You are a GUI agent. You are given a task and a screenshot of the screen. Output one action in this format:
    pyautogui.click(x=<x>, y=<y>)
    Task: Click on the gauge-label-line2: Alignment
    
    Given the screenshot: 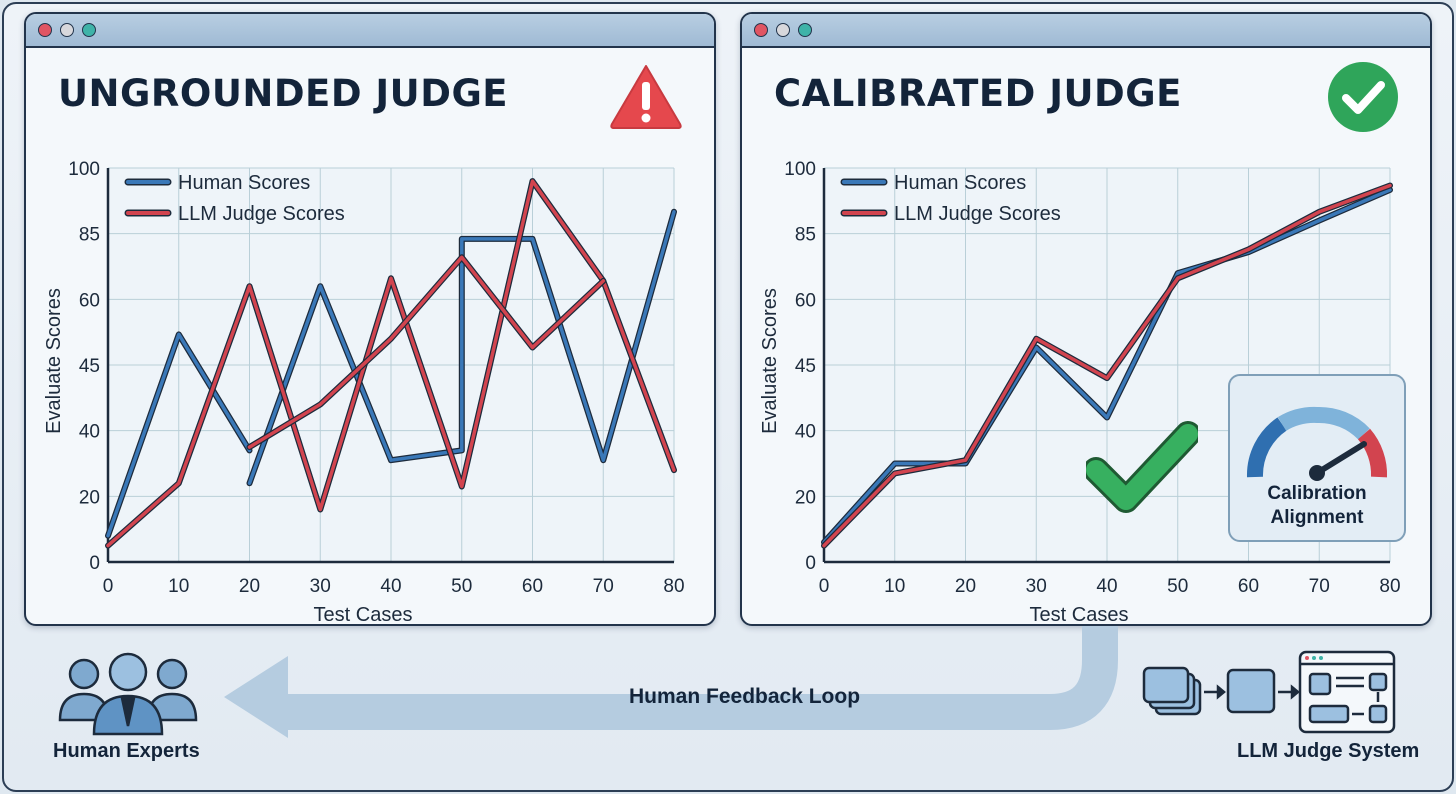 What is the action you would take?
    pyautogui.click(x=1317, y=517)
    